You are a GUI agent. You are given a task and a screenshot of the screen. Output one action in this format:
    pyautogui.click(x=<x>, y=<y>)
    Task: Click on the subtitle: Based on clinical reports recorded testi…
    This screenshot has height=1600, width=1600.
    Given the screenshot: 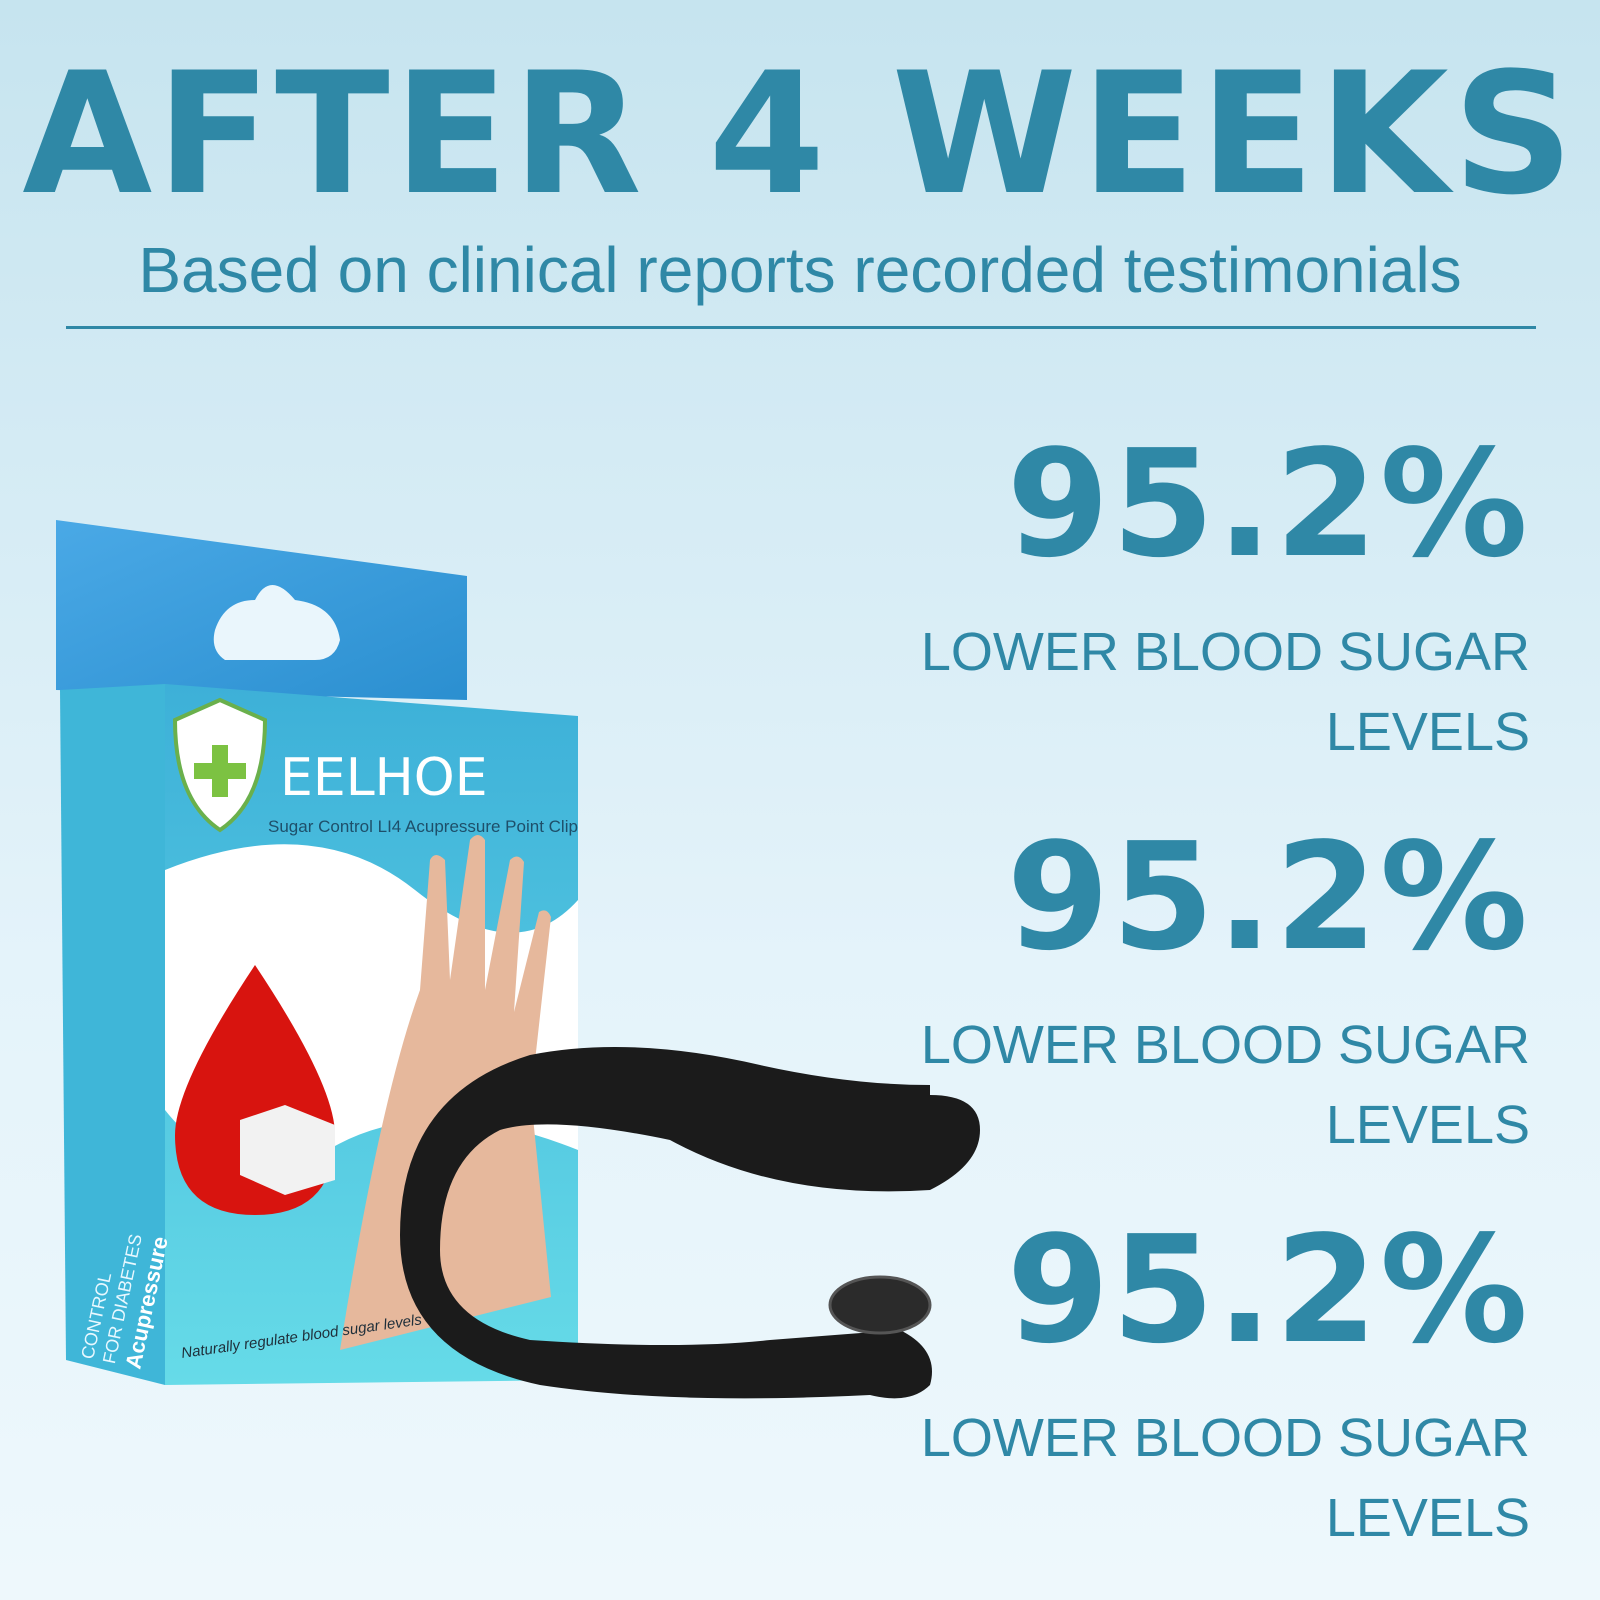 What is the action you would take?
    pyautogui.click(x=800, y=270)
    